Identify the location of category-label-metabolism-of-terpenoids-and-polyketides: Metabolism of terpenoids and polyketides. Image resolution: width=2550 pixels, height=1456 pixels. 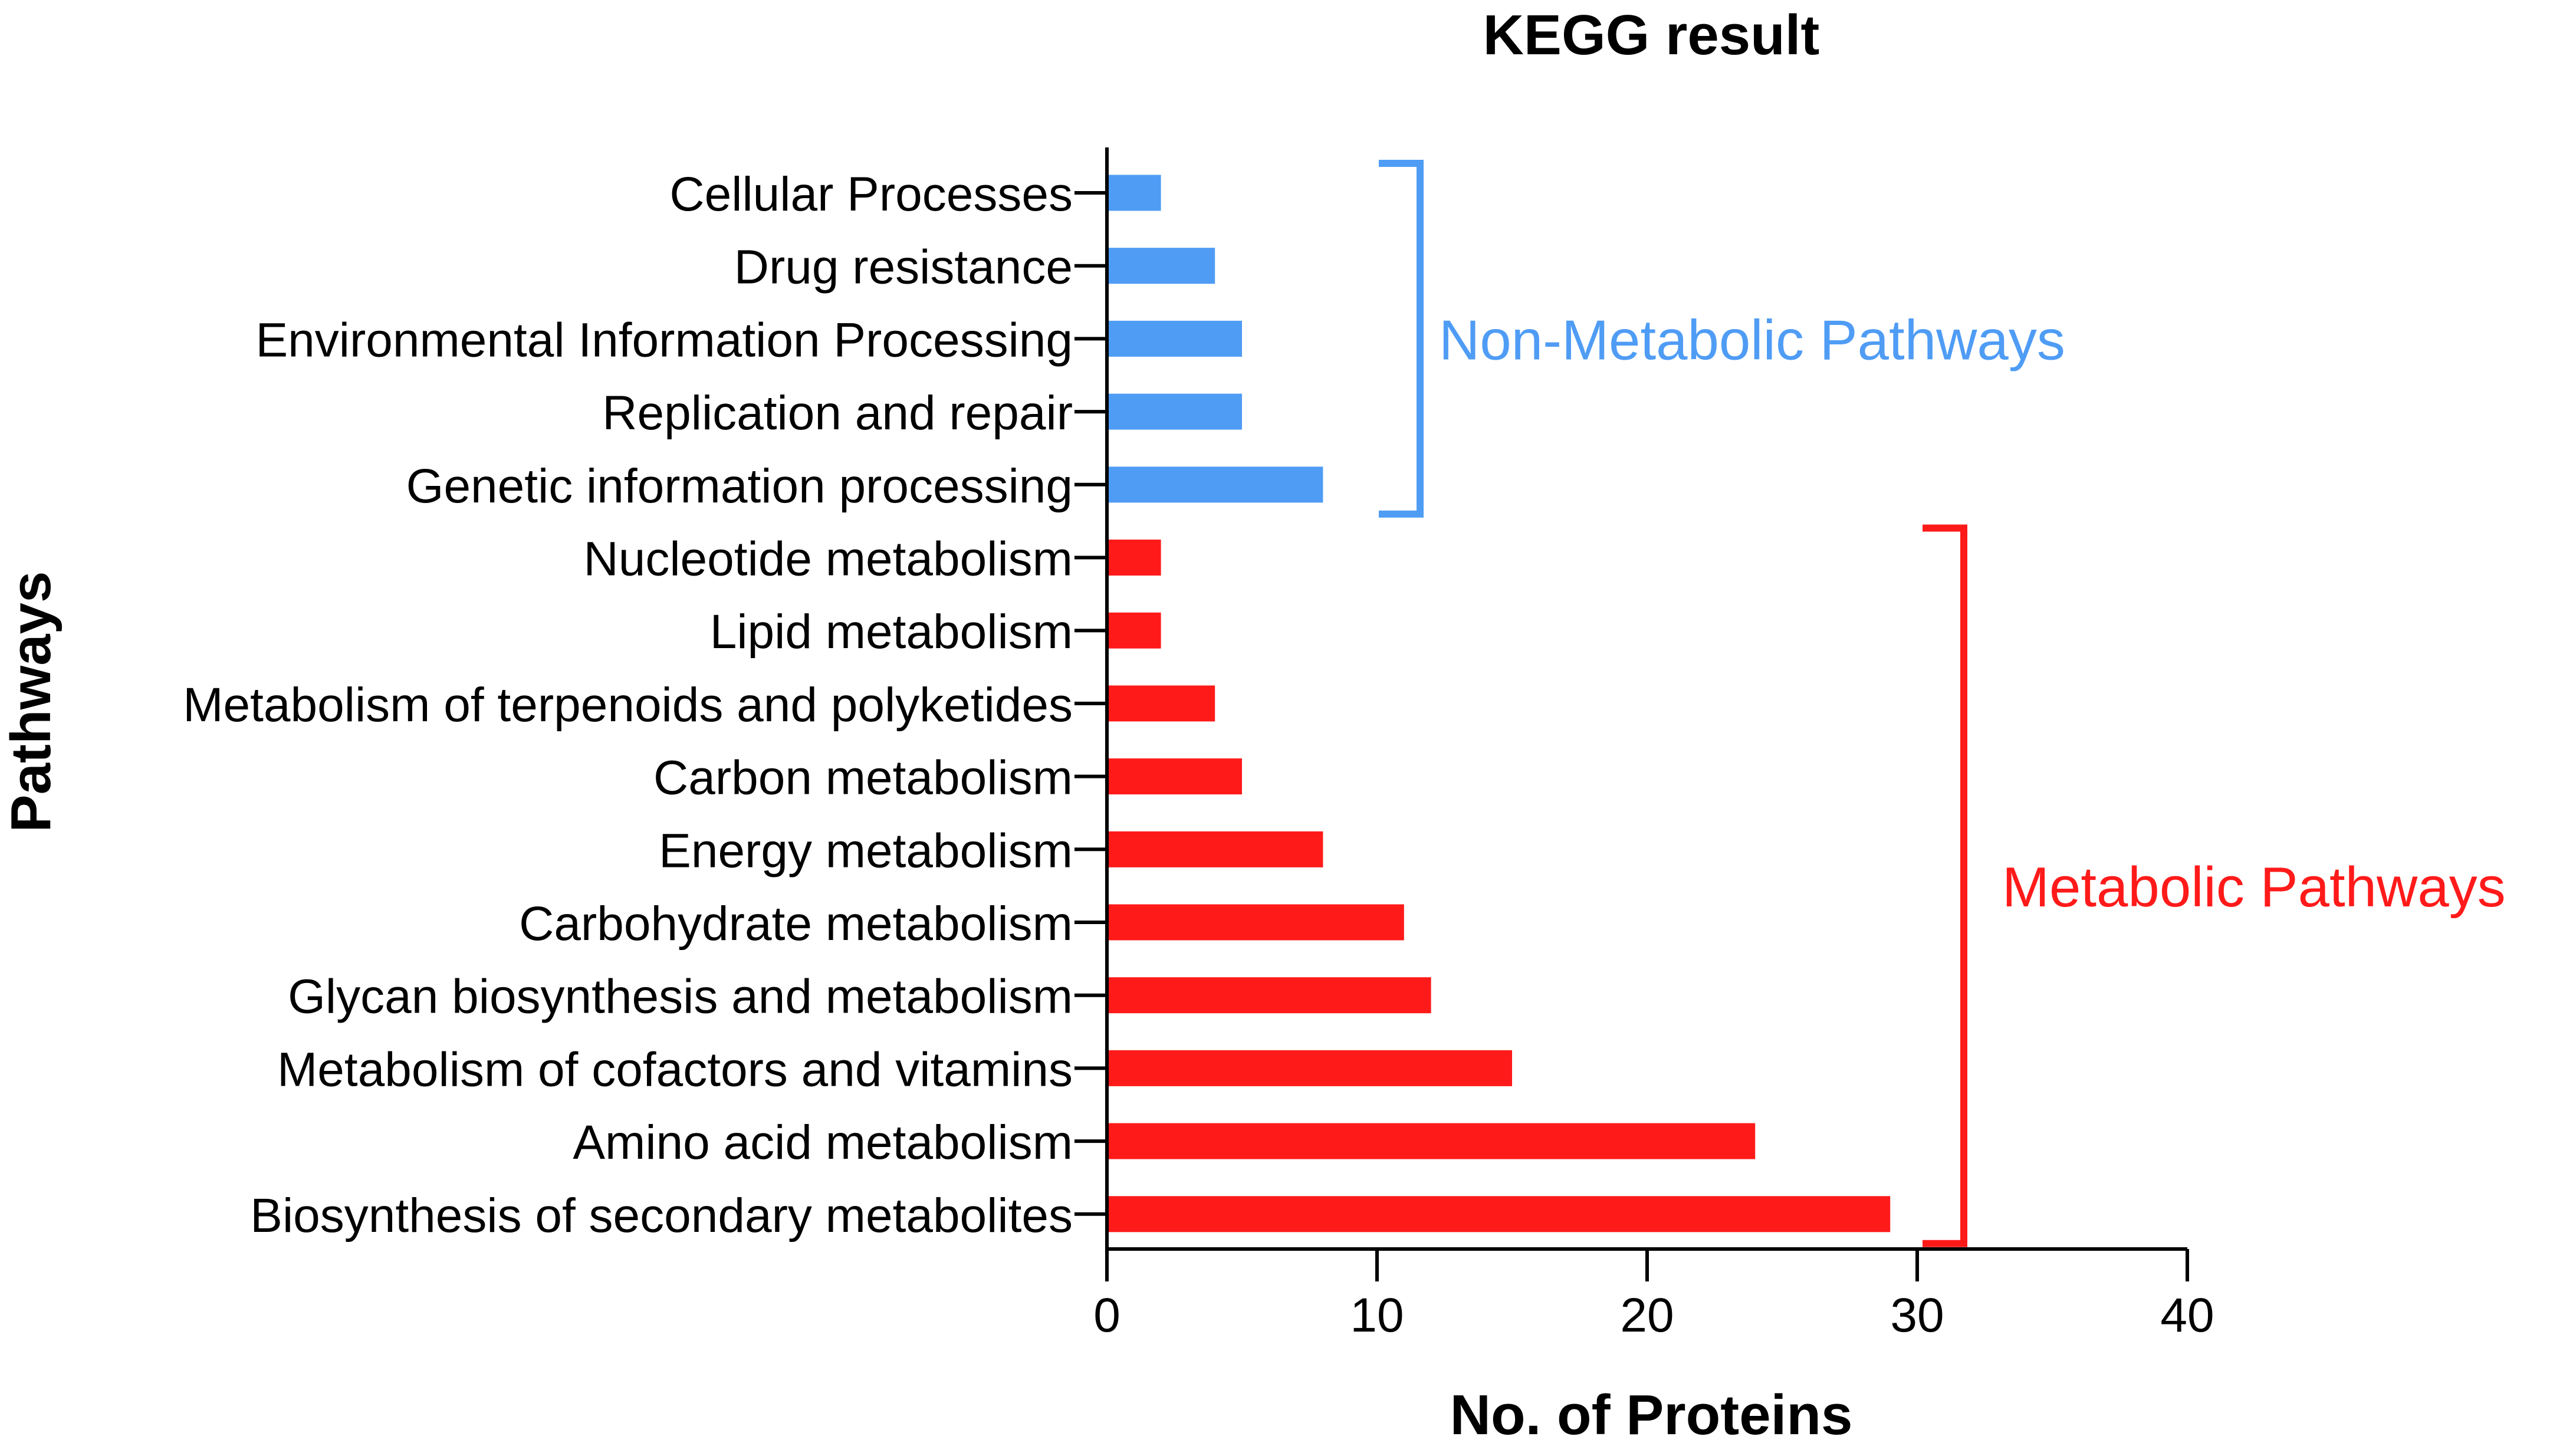
(628, 705).